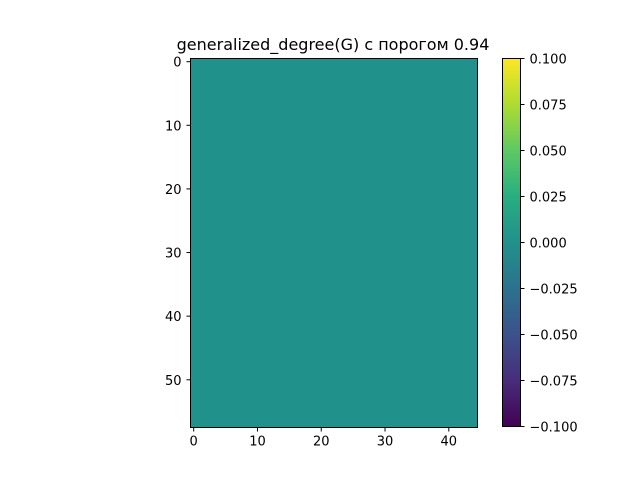 The height and width of the screenshot is (480, 640). I want to click on colorbar-tick-label: 0.100, so click(548, 60).